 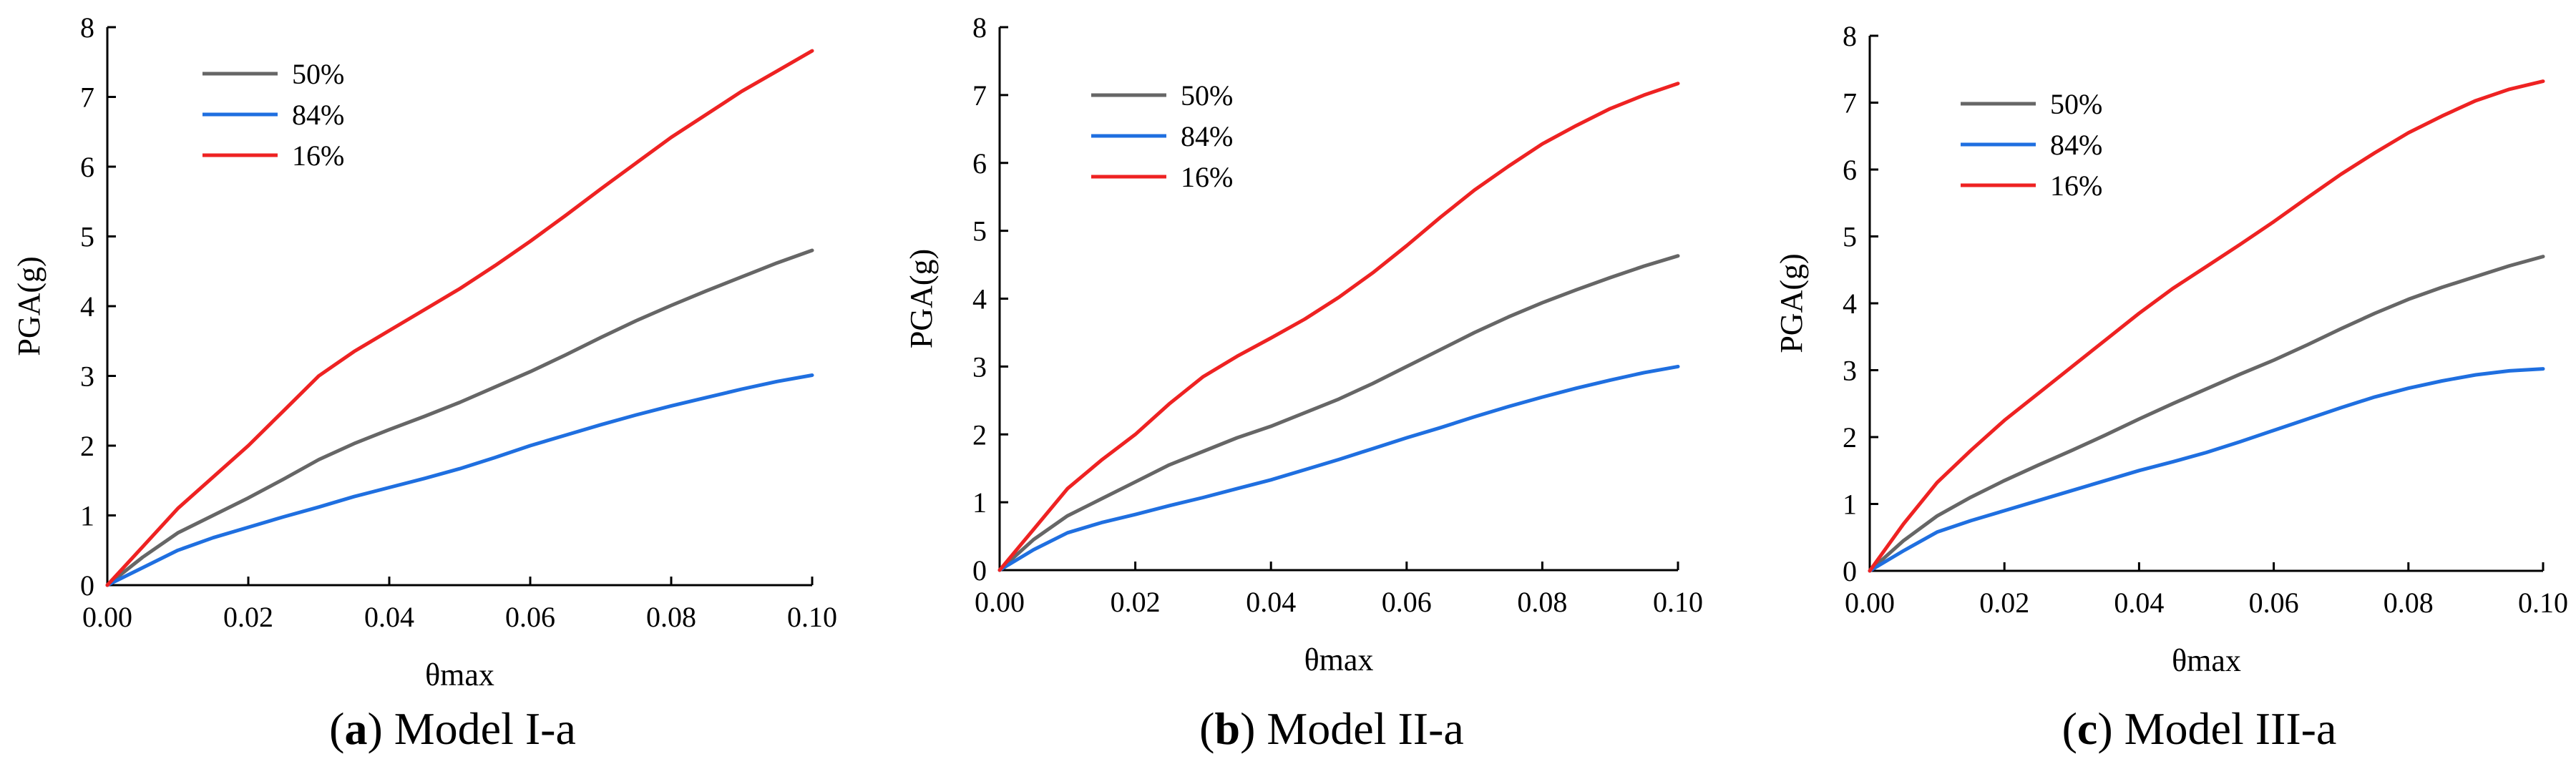 I want to click on chart-caption: (c) Model III-a, so click(x=2199, y=728).